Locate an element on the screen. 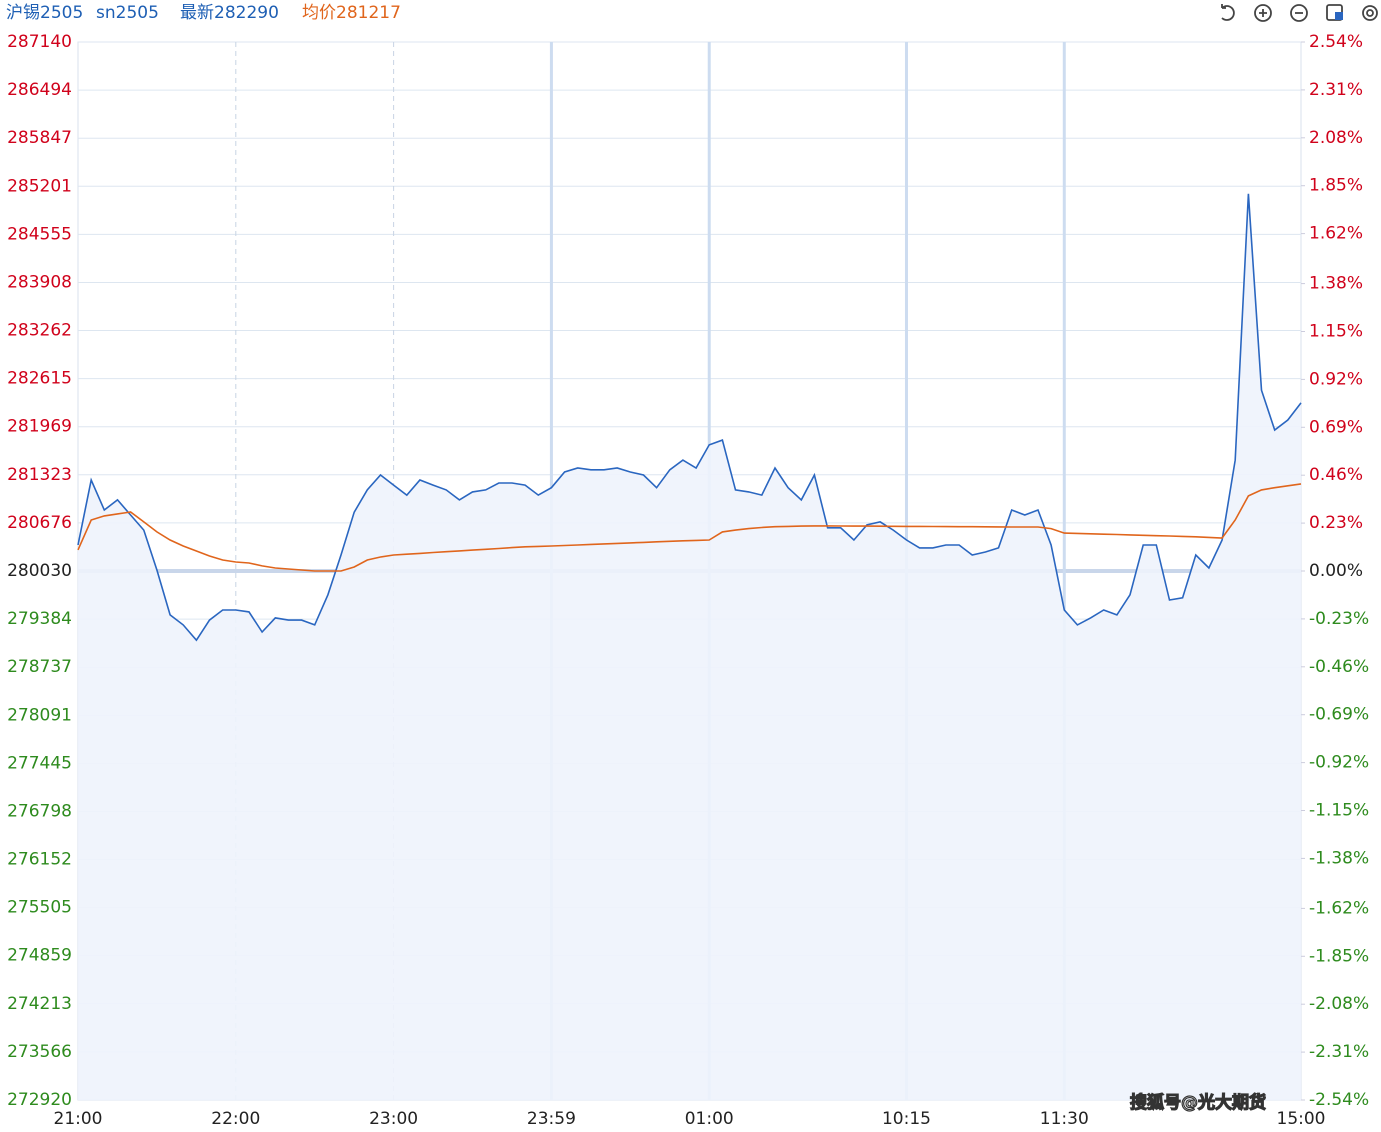 This screenshot has height=1132, width=1381. y2-tick-label: -0.92% is located at coordinates (1339, 763).